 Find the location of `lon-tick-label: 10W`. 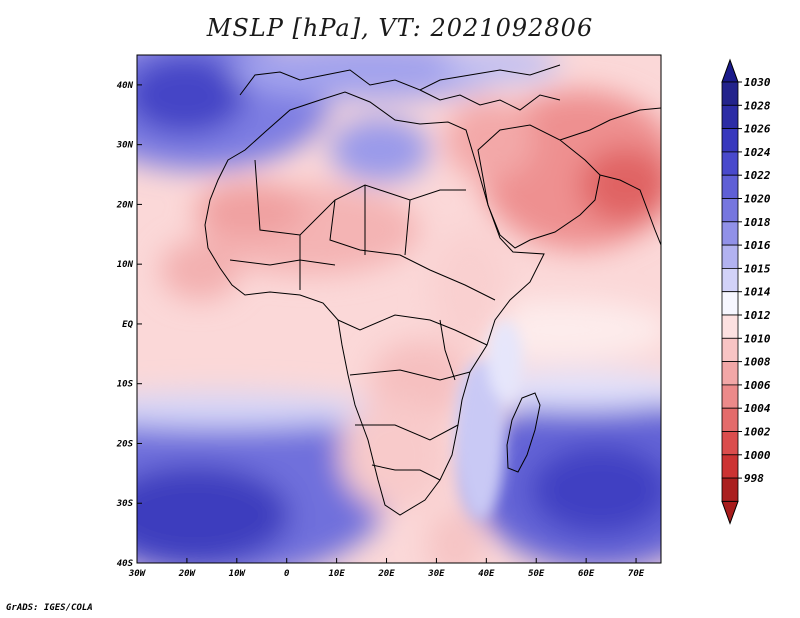

lon-tick-label: 10W is located at coordinates (238, 574).